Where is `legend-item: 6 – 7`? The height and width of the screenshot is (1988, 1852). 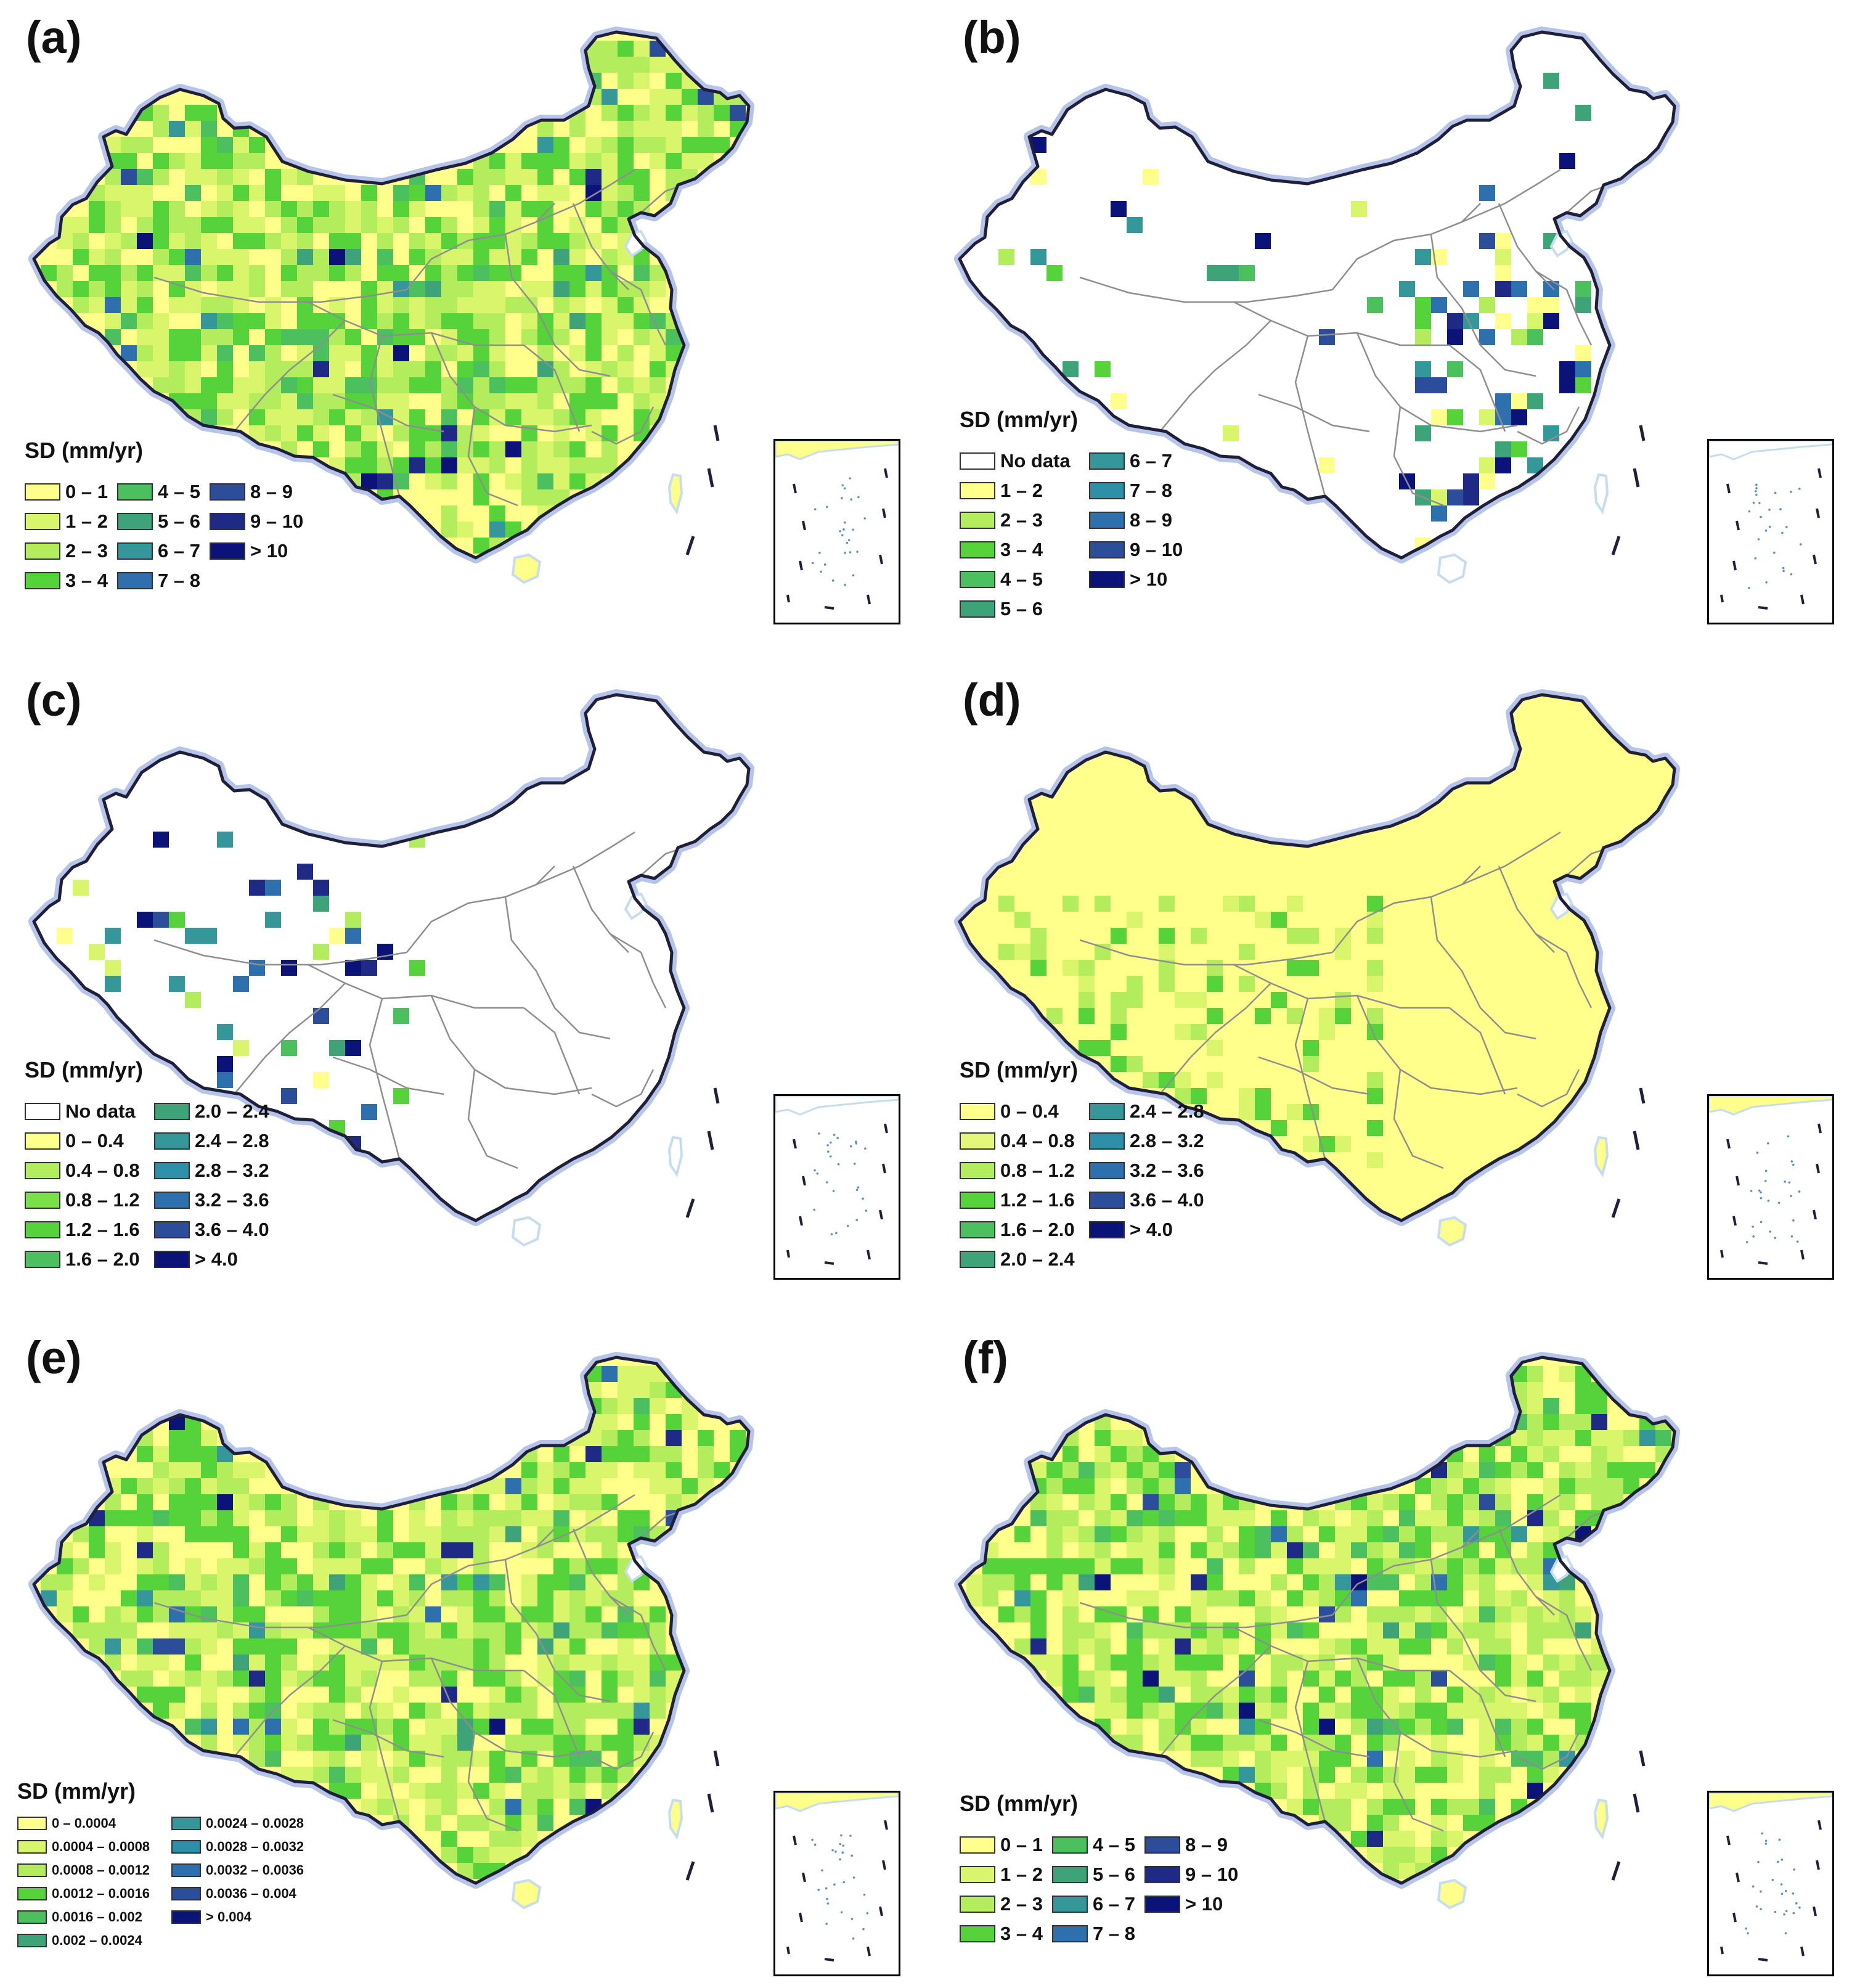
legend-item: 6 – 7 is located at coordinates (158, 551).